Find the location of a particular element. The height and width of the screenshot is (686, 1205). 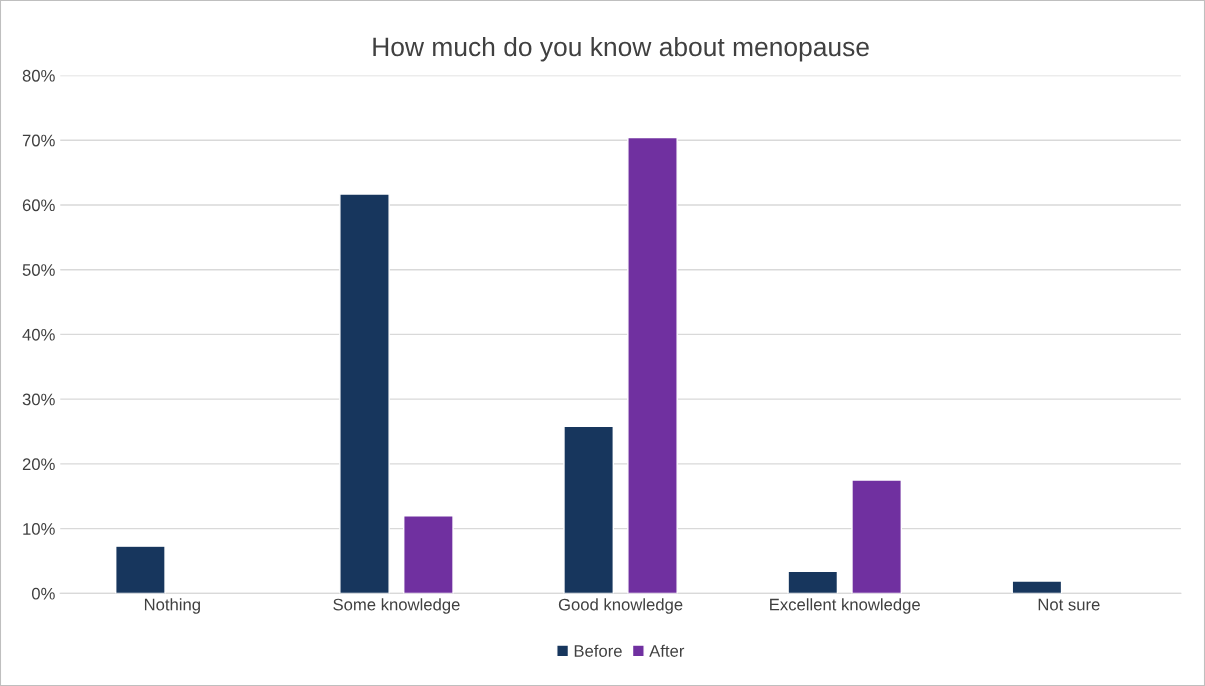

y-tick-label: 0% is located at coordinates (43, 593).